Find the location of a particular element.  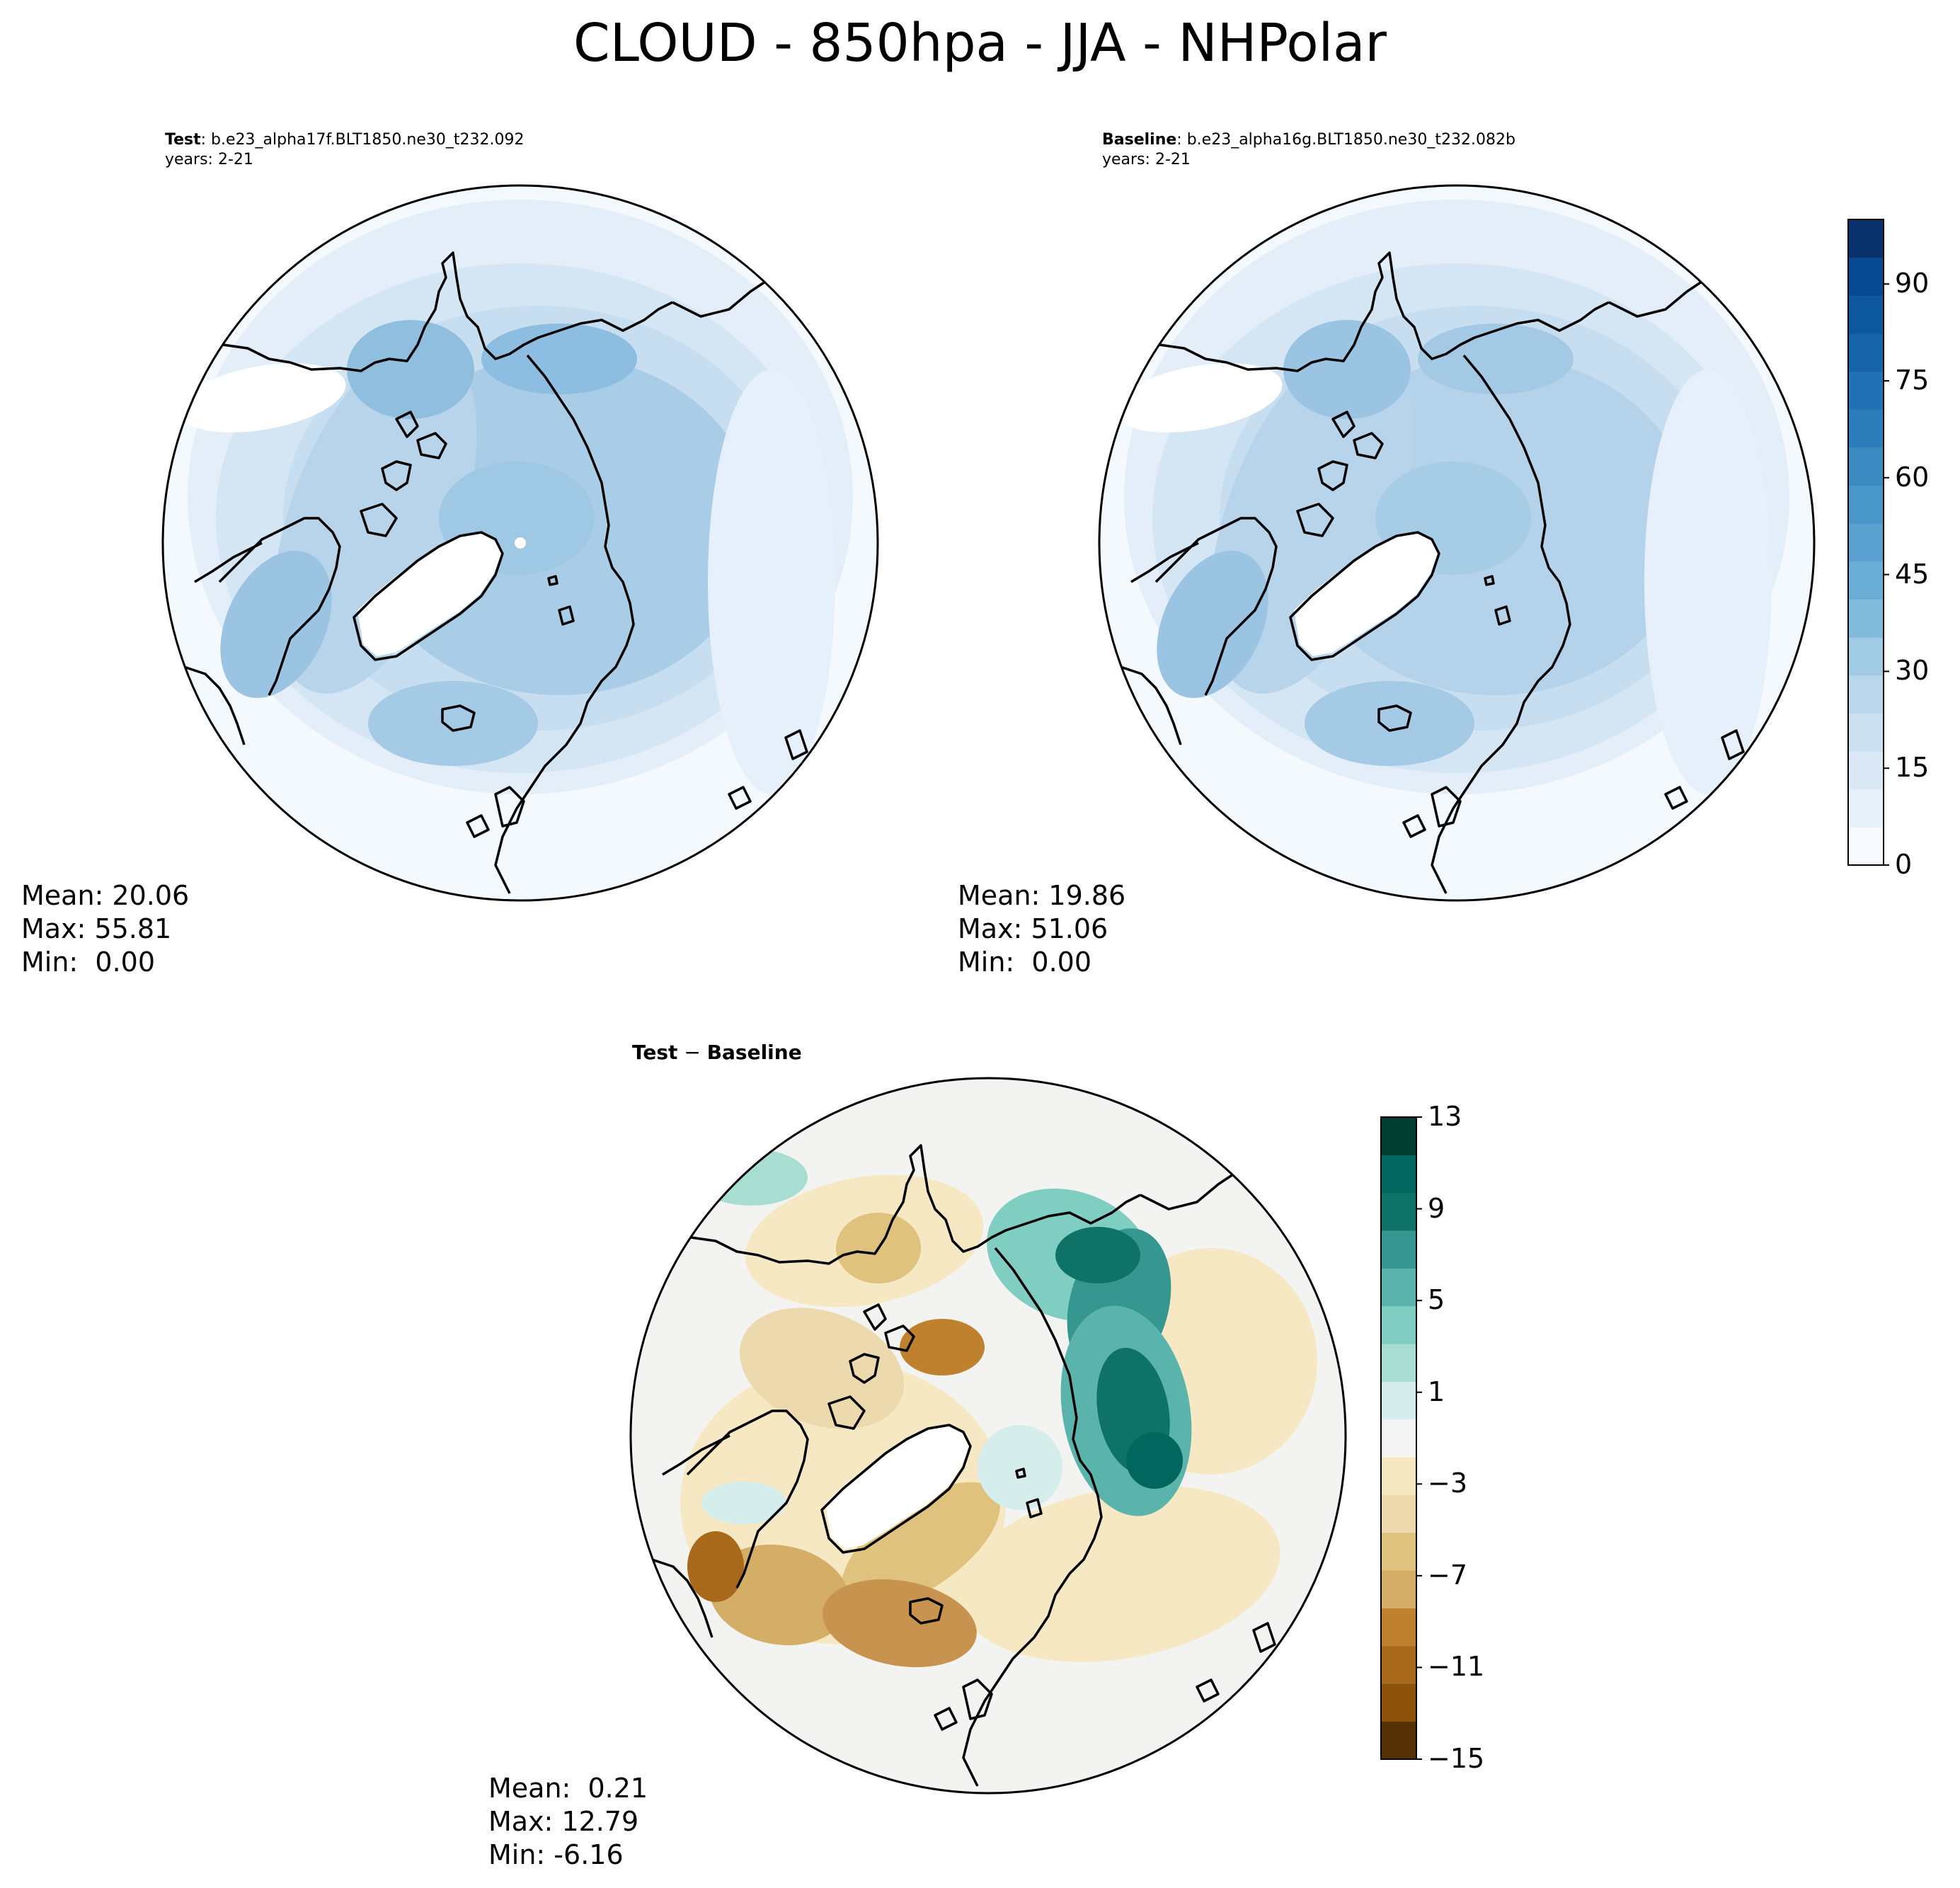

diff-min: Min: -6.16 is located at coordinates (556, 1855).